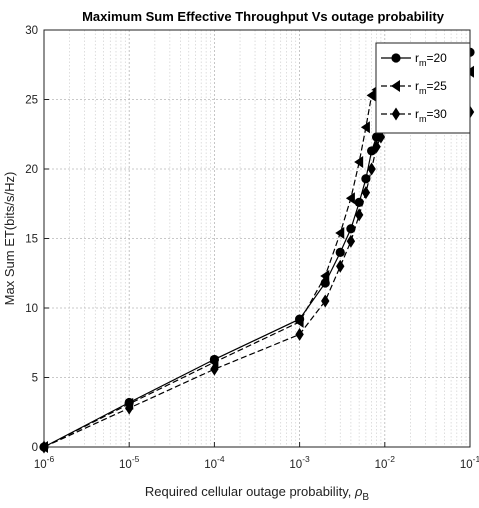 The image size is (479, 508). What do you see at coordinates (35, 448) in the screenshot?
I see `y-tick-label: 0` at bounding box center [35, 448].